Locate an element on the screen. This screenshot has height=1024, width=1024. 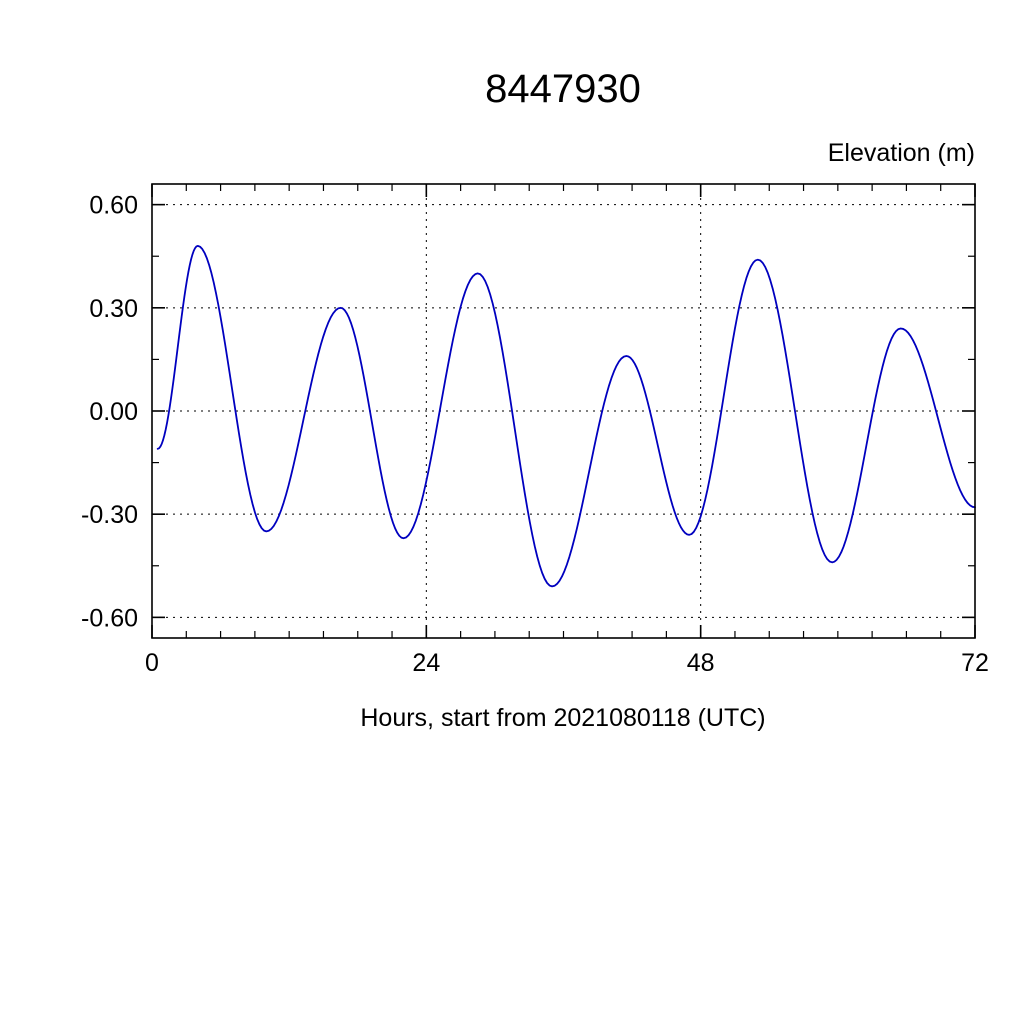
y-tick-label: 0.30 is located at coordinates (113, 309).